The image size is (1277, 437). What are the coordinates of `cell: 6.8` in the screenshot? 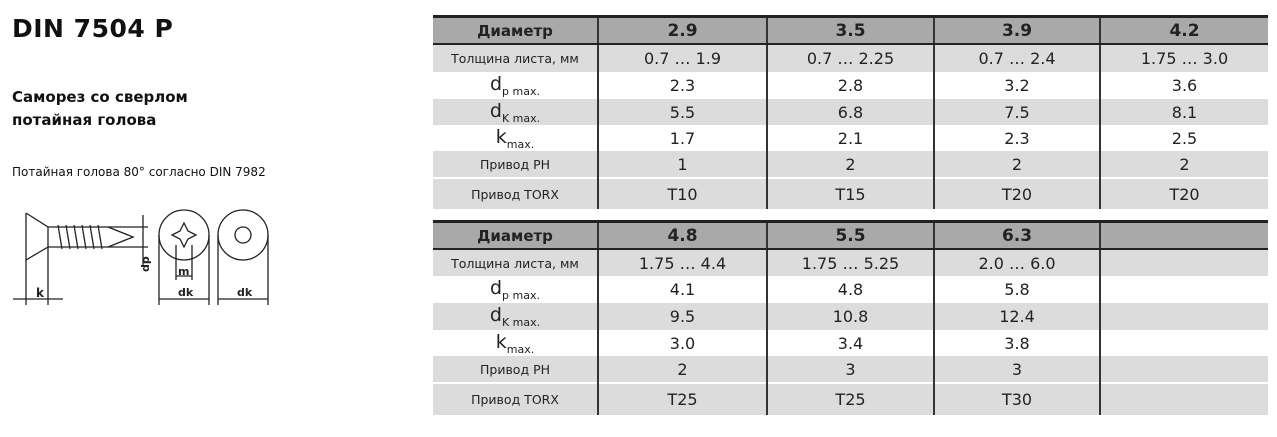 It's located at (850, 112).